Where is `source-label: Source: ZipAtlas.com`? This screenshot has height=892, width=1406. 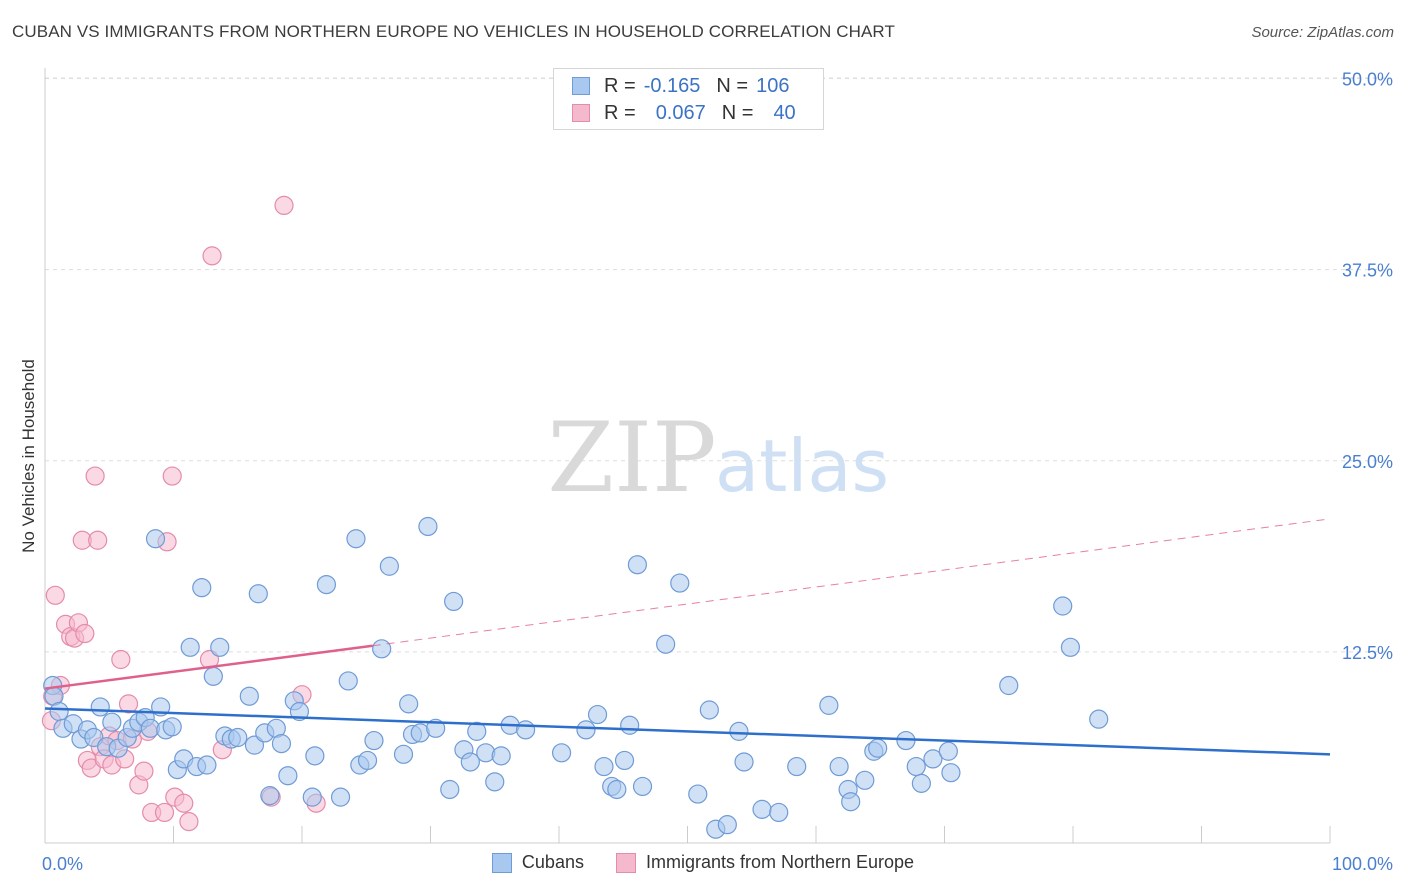 source-label: Source: ZipAtlas.com is located at coordinates (1322, 32).